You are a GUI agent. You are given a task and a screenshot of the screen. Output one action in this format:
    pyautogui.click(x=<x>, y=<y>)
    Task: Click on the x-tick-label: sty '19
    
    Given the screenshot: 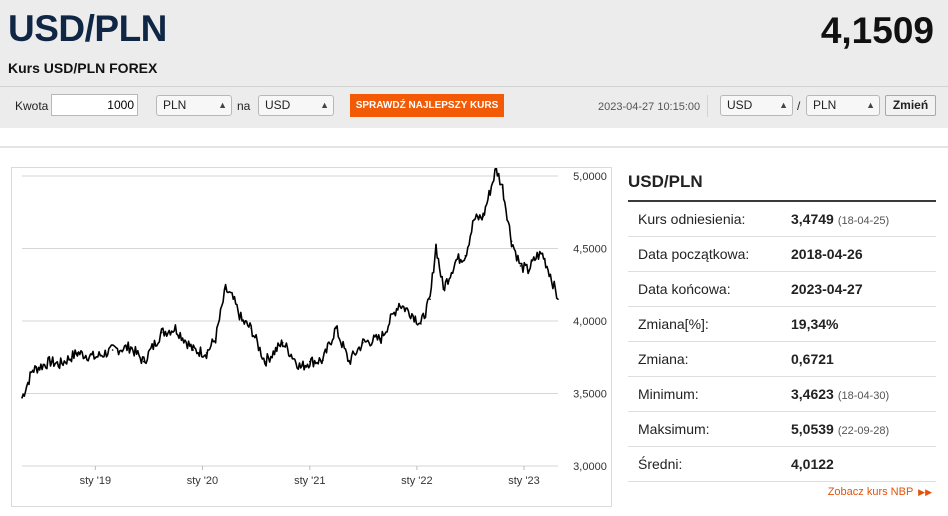 What is the action you would take?
    pyautogui.click(x=95, y=481)
    